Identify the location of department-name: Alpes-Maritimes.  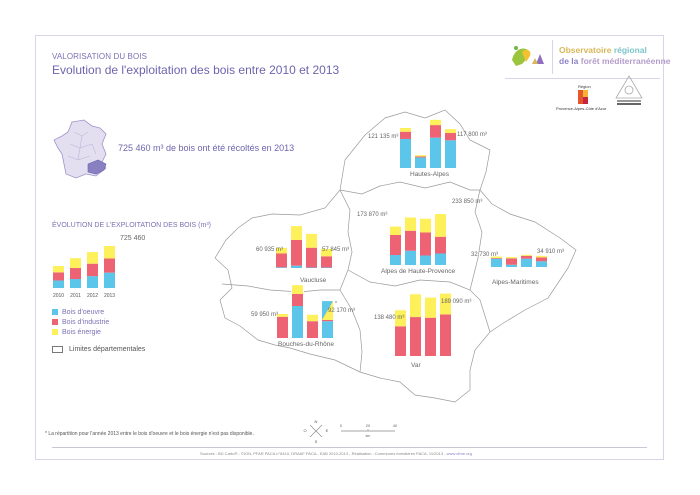
(515, 282).